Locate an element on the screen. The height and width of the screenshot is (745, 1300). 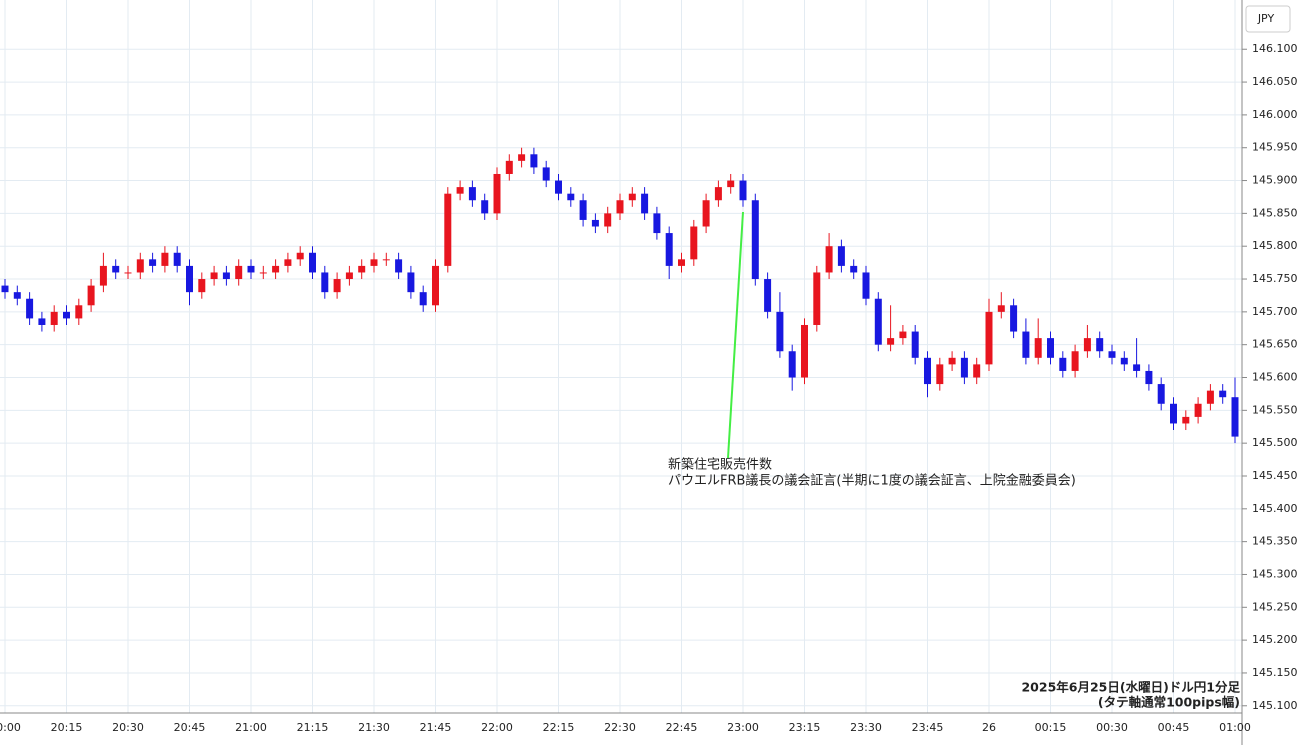
x-tick-label: 22:00 is located at coordinates (497, 727).